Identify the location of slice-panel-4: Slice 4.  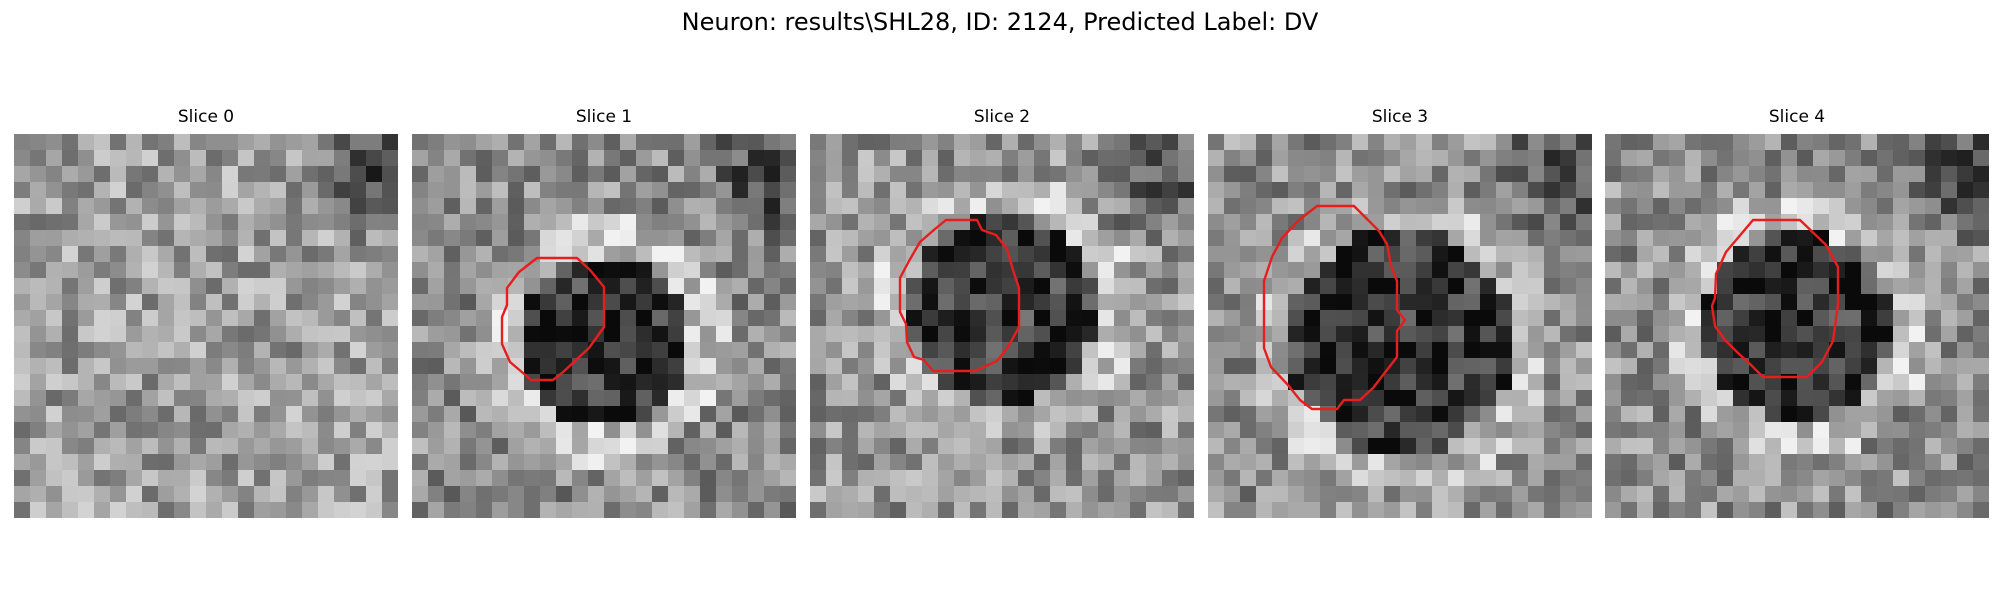
(1797, 312).